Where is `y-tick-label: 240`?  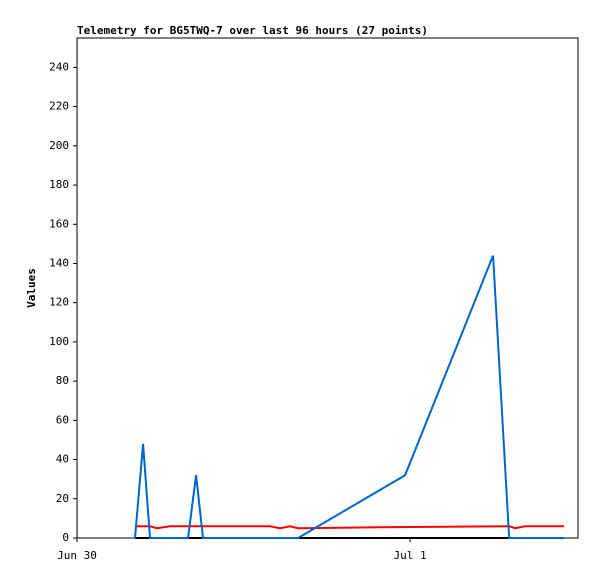 y-tick-label: 240 is located at coordinates (59, 66).